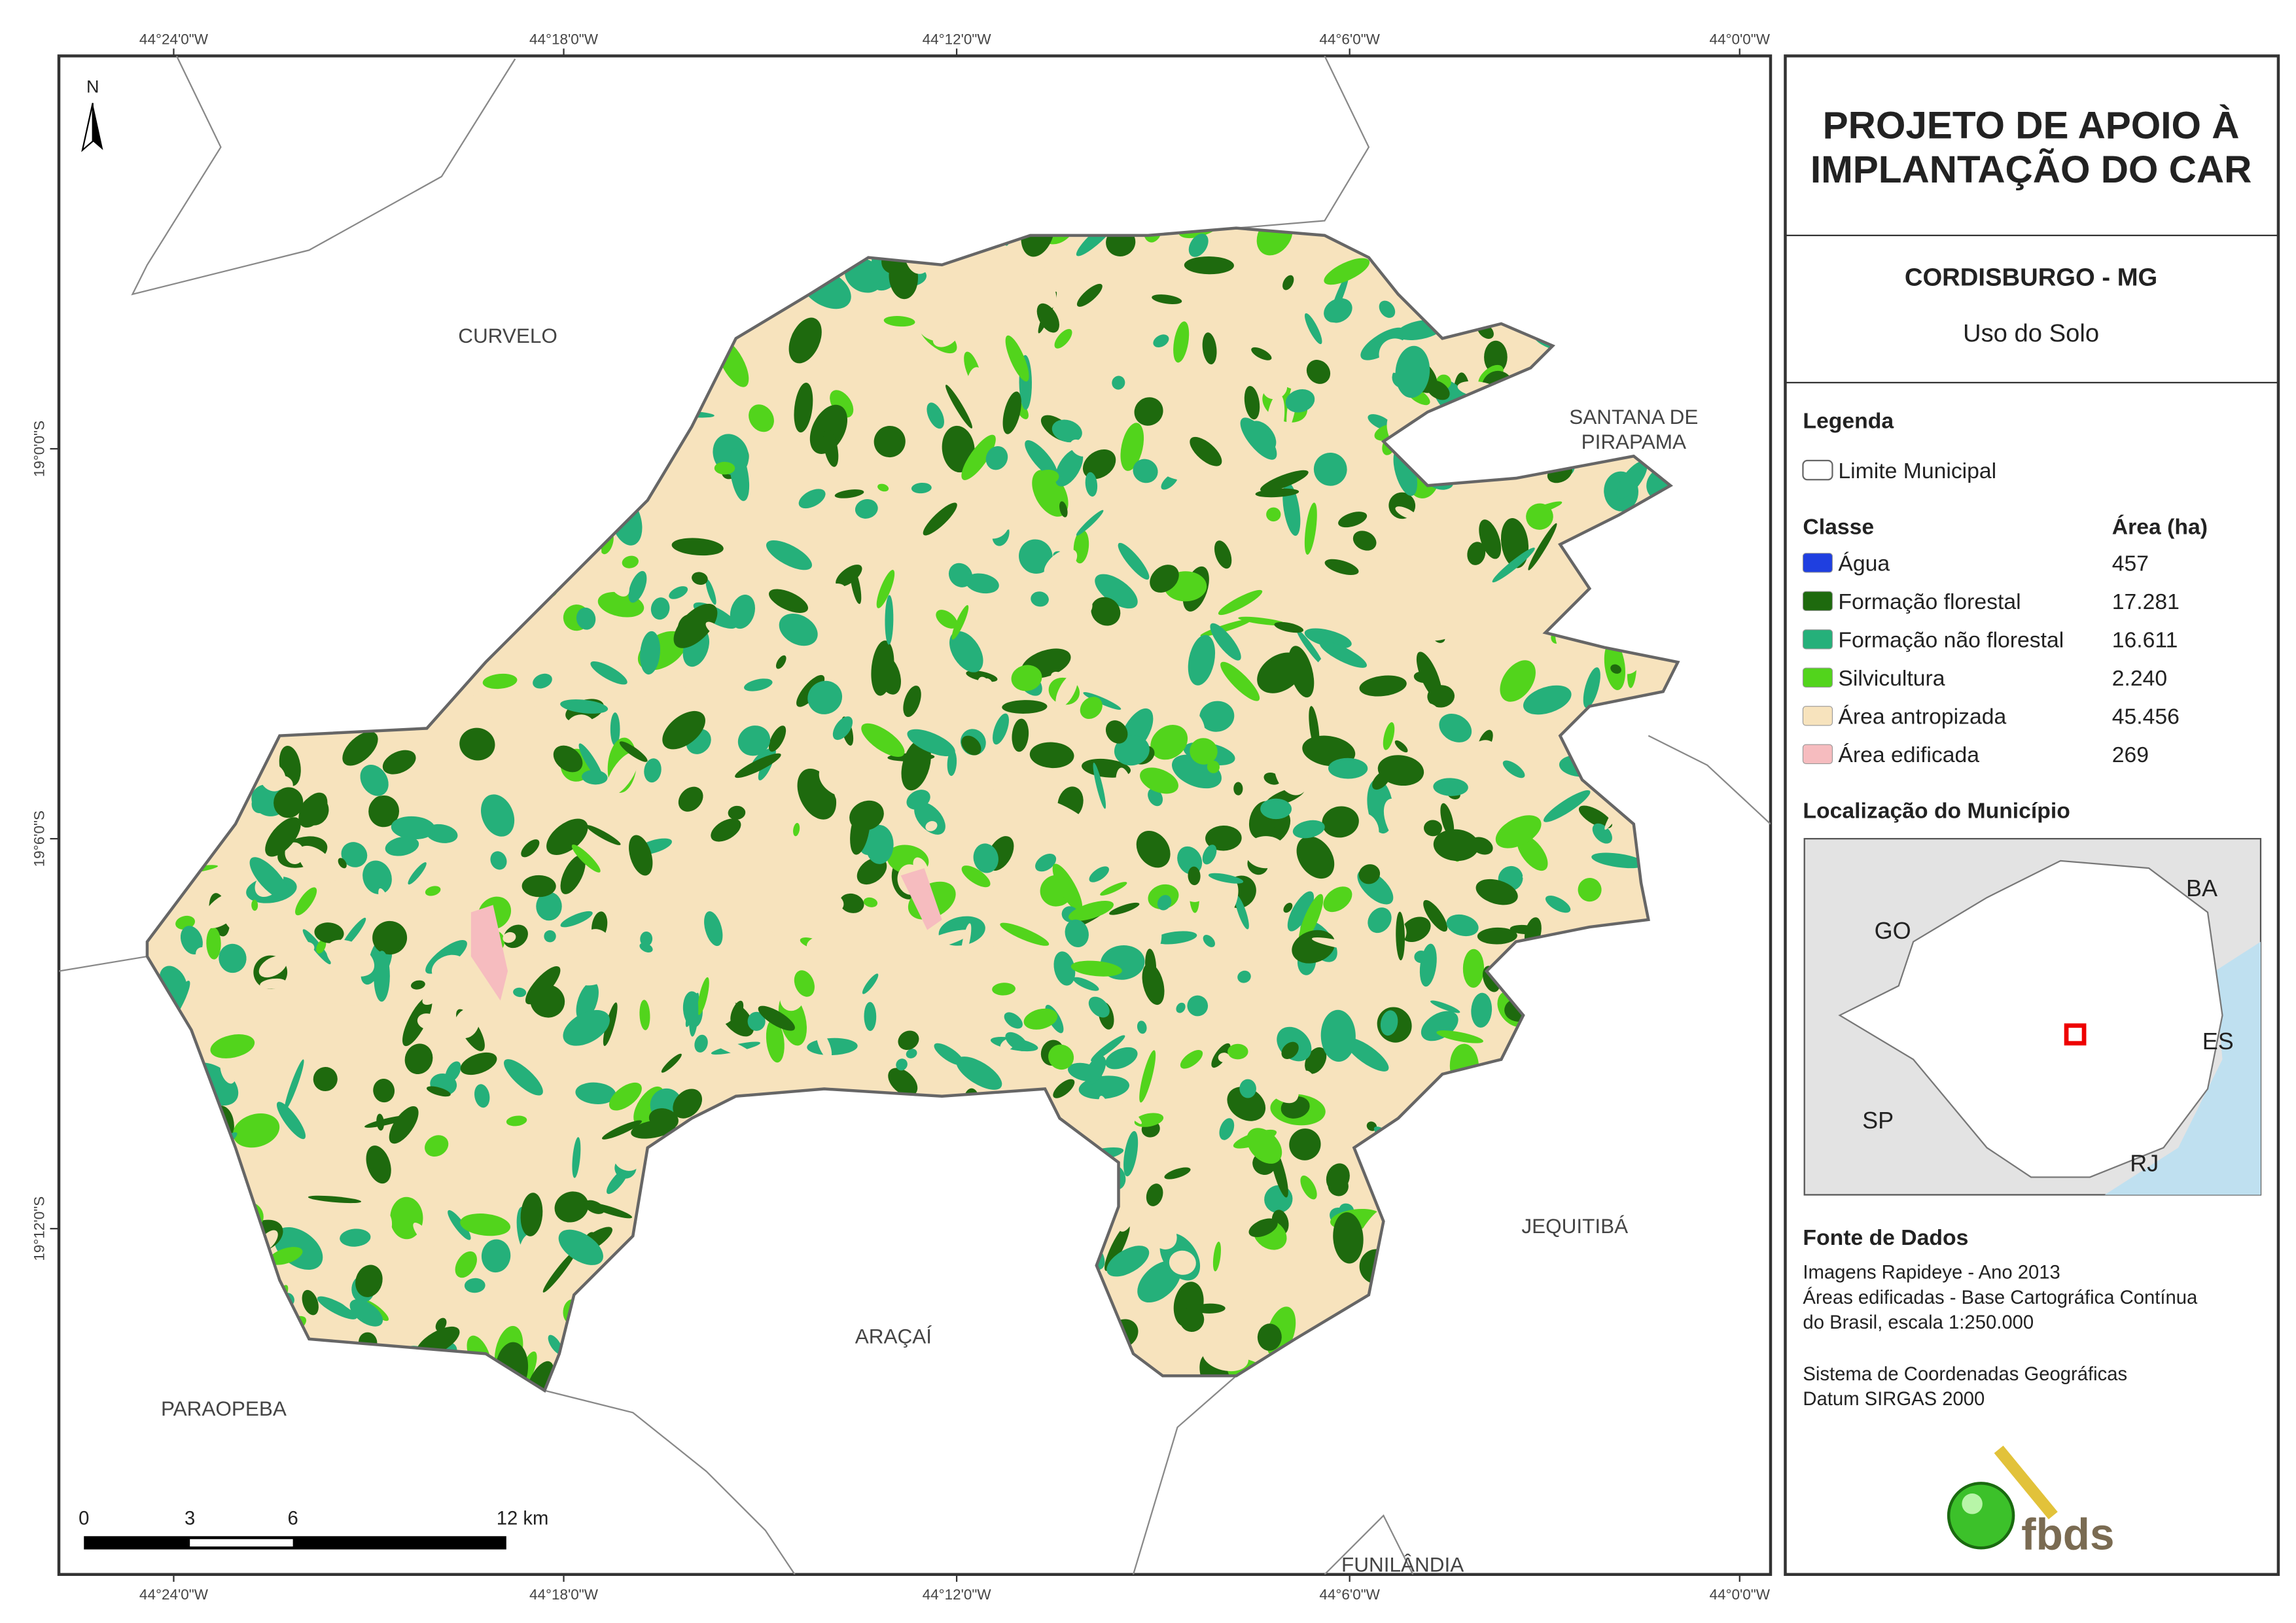 This screenshot has height=1623, width=2296. Describe the element at coordinates (2130, 564) in the screenshot. I see `legend-area: 457` at that location.